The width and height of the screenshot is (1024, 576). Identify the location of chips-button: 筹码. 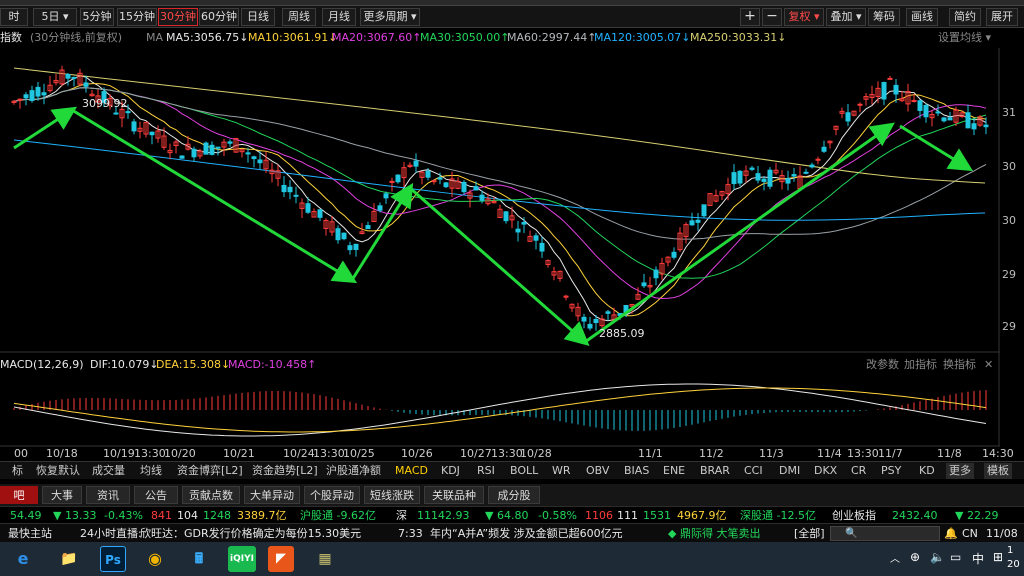
(884, 17).